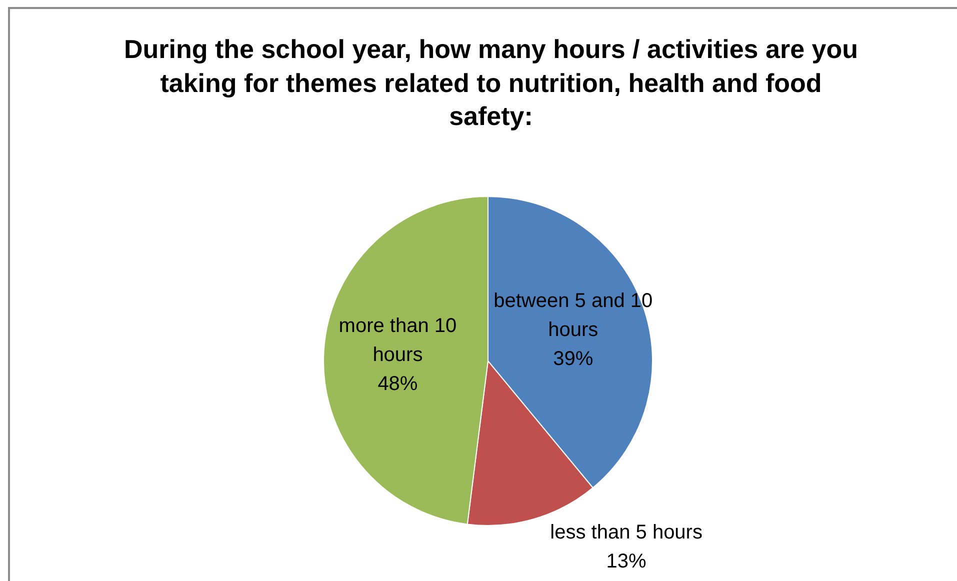  Describe the element at coordinates (397, 340) in the screenshot. I see `slice-label: more than 10 hours` at that location.